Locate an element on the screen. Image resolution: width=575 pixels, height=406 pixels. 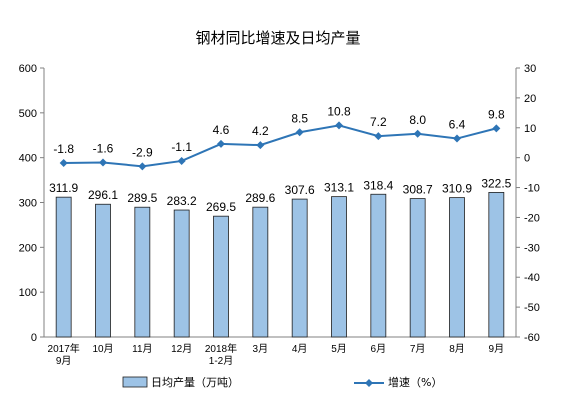
bar-value-label: 283.2 is located at coordinates (182, 201).